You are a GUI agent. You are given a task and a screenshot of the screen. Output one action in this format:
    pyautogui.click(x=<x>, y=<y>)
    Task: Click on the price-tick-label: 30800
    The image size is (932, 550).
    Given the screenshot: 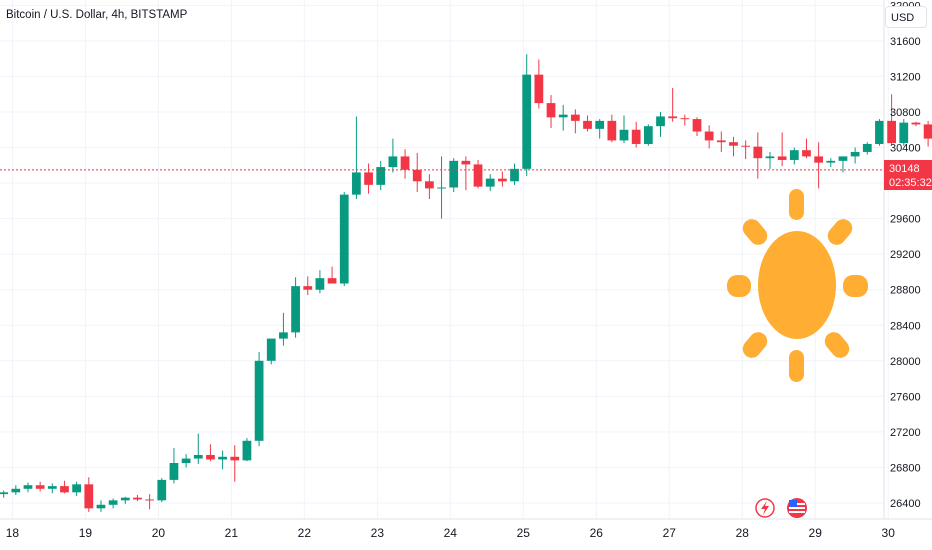 What is the action you would take?
    pyautogui.click(x=905, y=113)
    